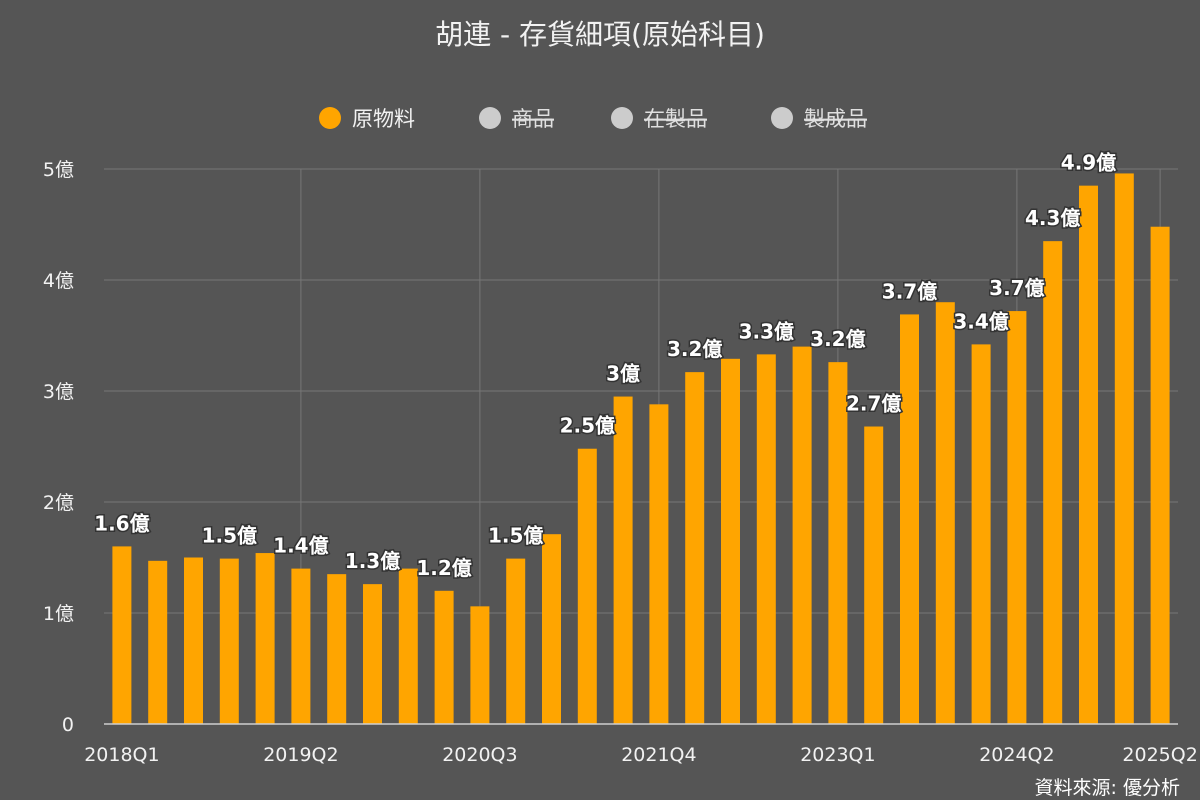 The image size is (1200, 800). Describe the element at coordinates (658, 755) in the screenshot. I see `x-tick-label: 2021Q4` at that location.